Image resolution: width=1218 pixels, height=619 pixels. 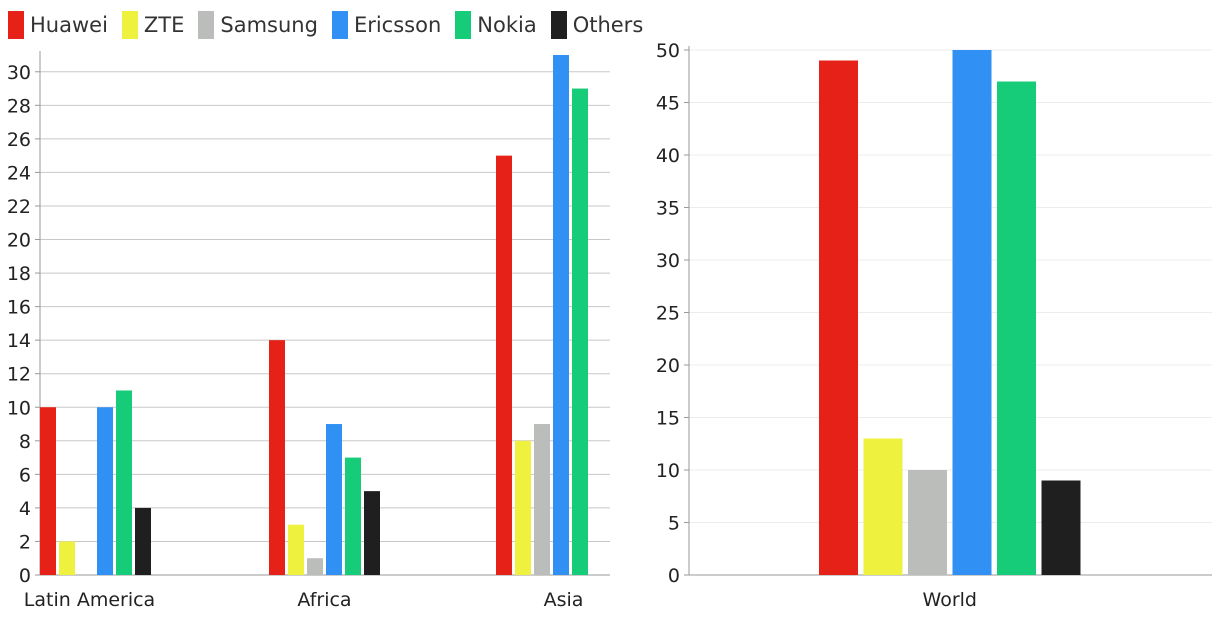 I want to click on y-tick-label: 2, so click(x=25, y=542).